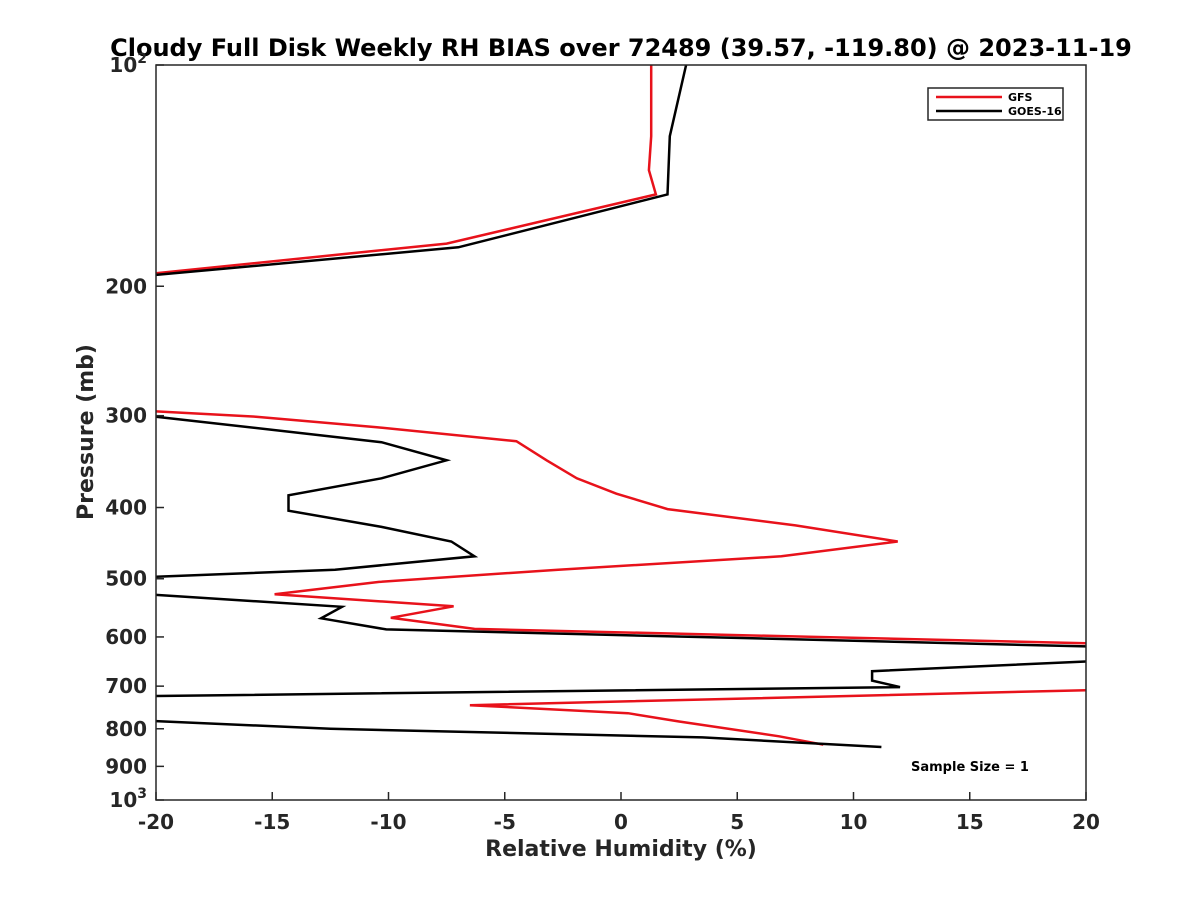 Image resolution: width=1200 pixels, height=900 pixels. I want to click on y-tick-label: 700, so click(126, 686).